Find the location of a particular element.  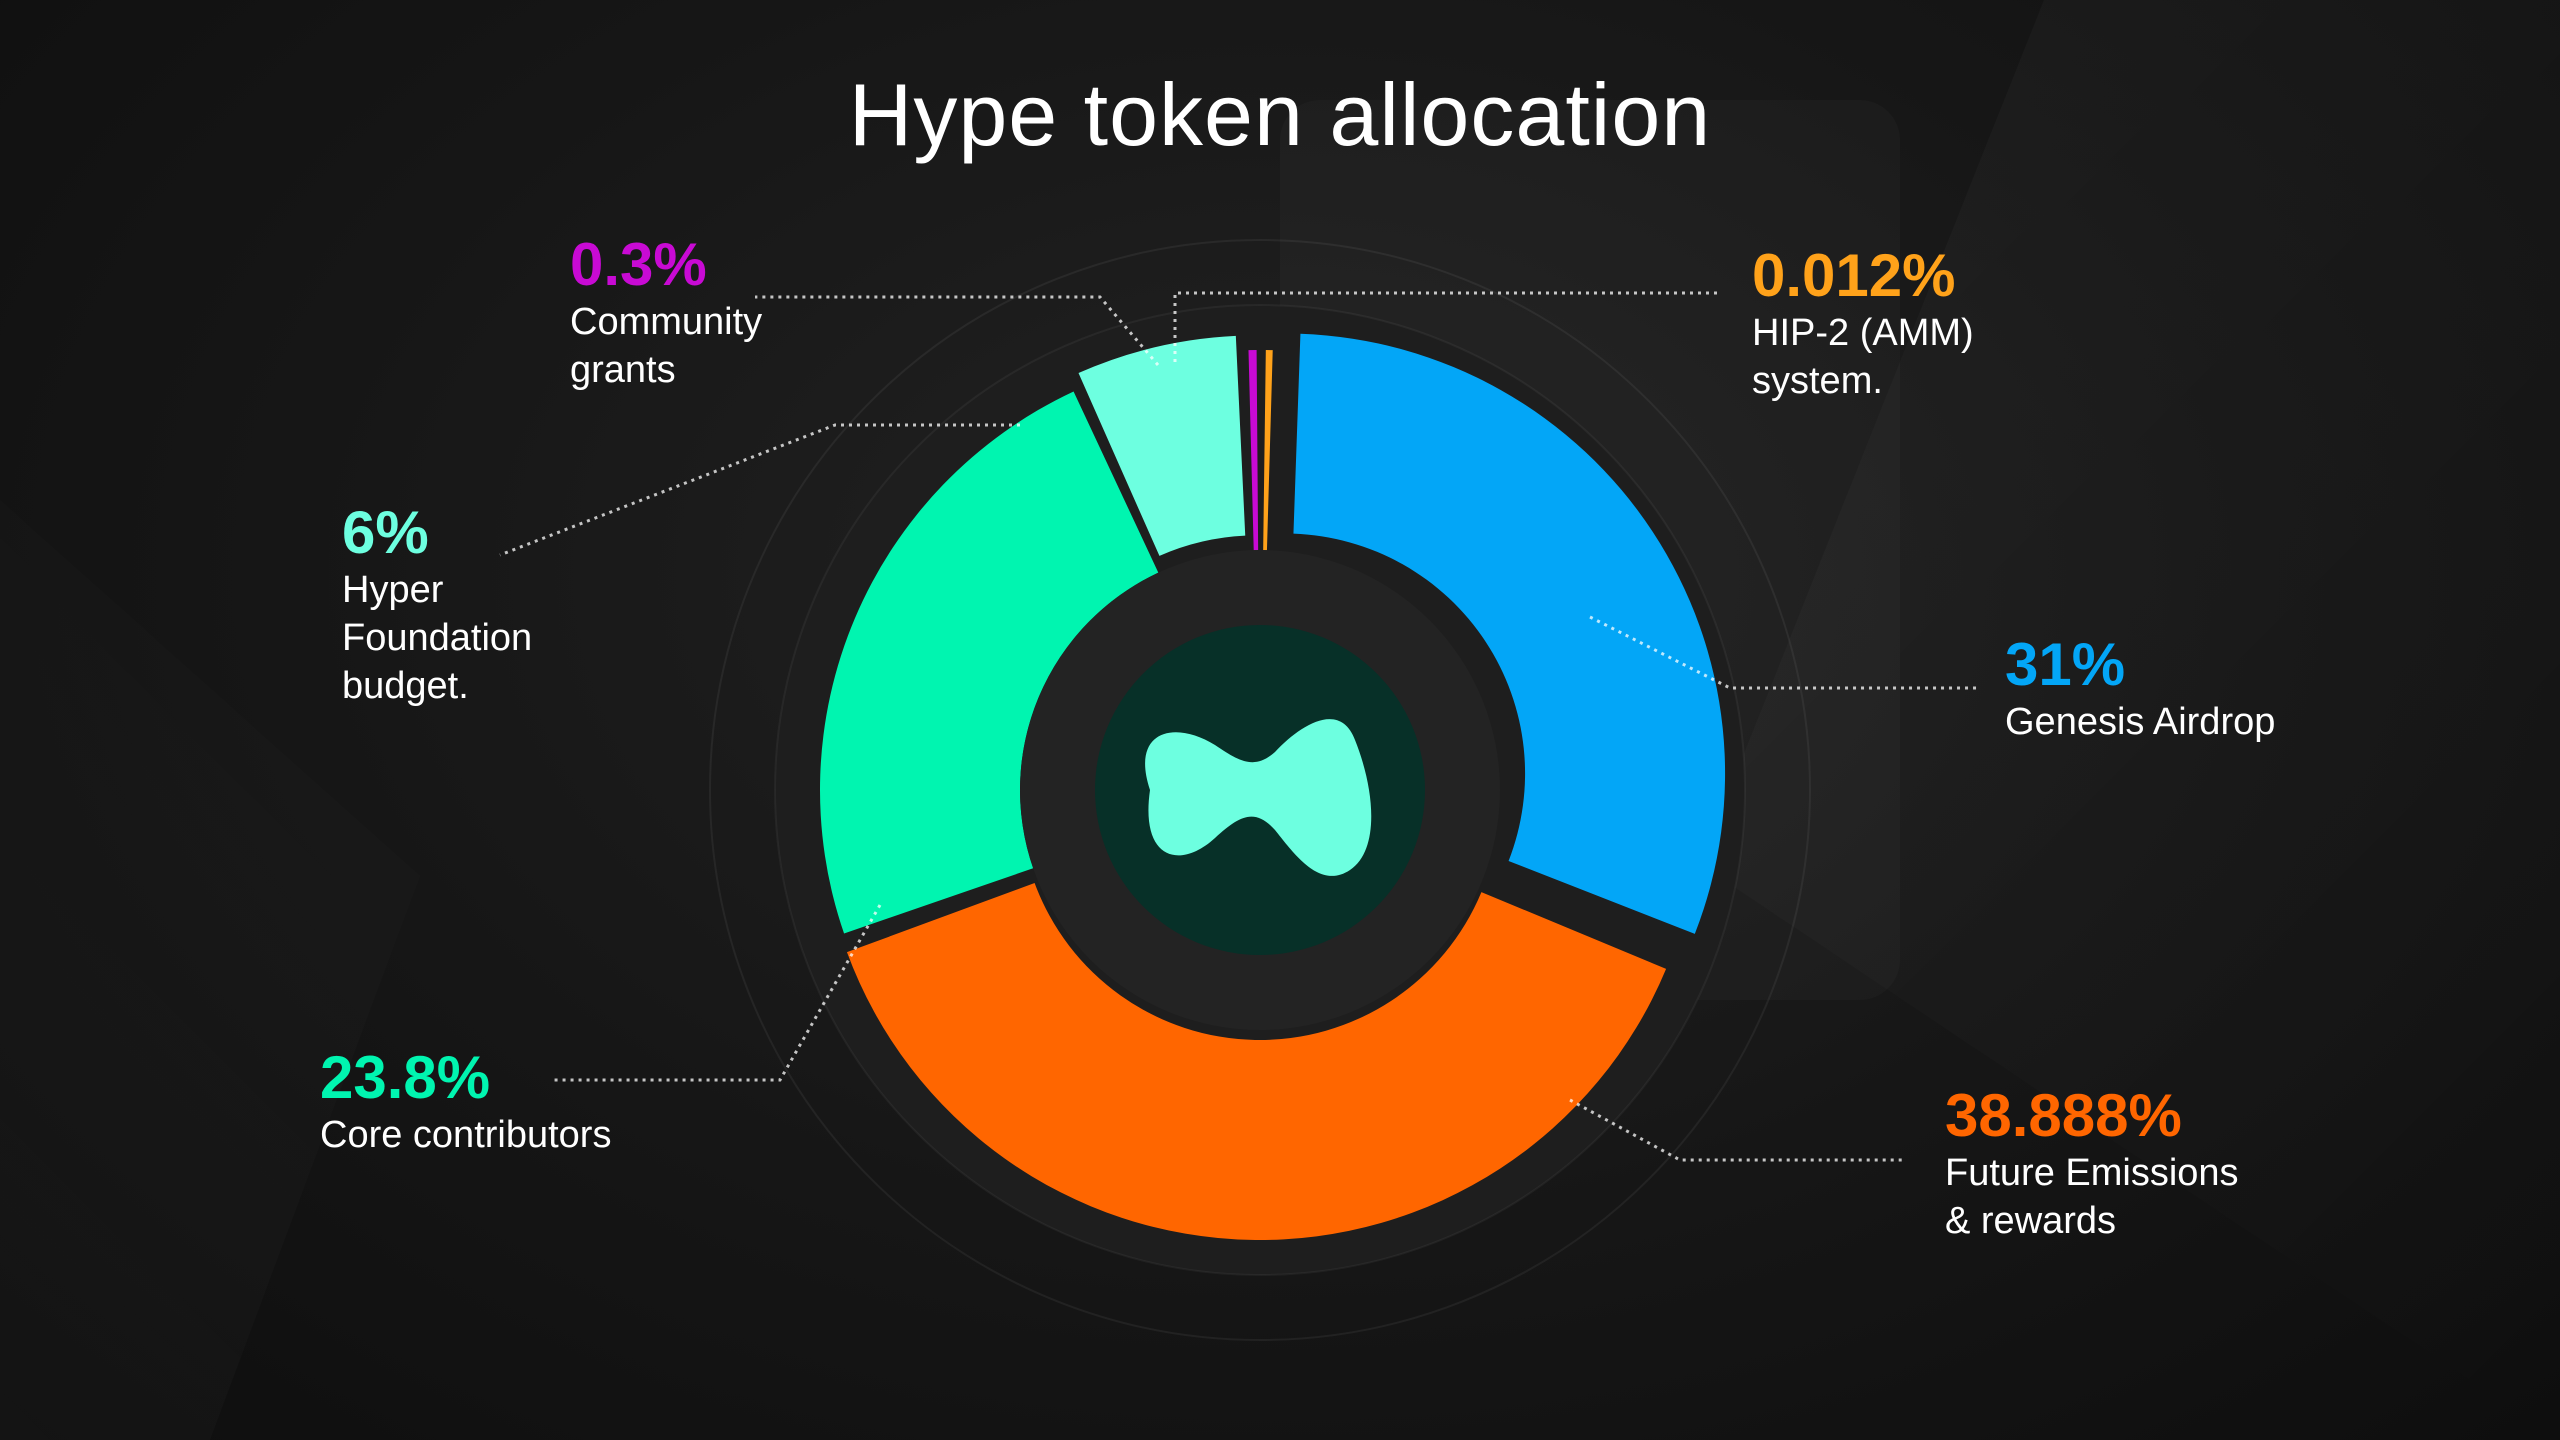

label-core-contributors: 23.8% Core contributors is located at coordinates (465, 1102).